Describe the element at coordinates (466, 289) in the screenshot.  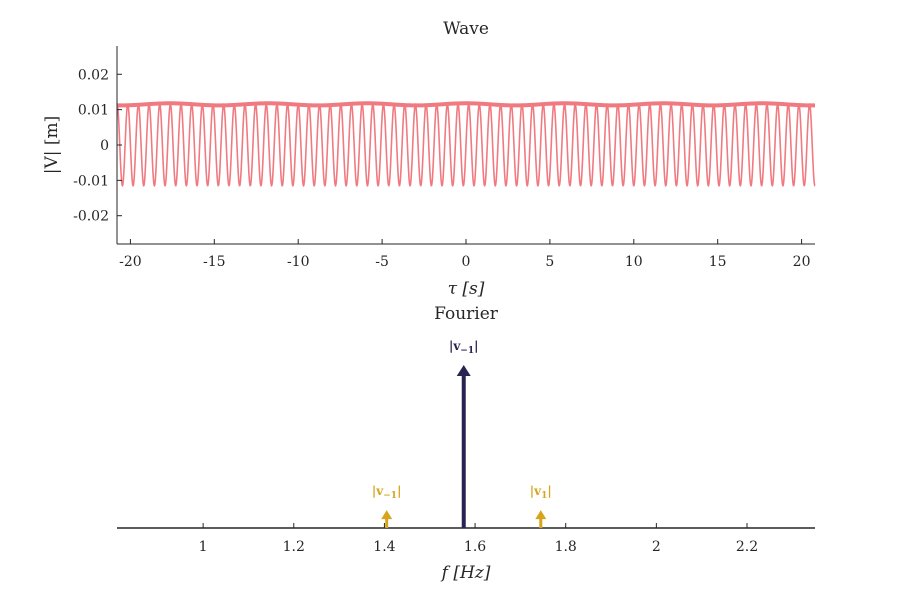
I see `wave-x-label: τ [s]` at that location.